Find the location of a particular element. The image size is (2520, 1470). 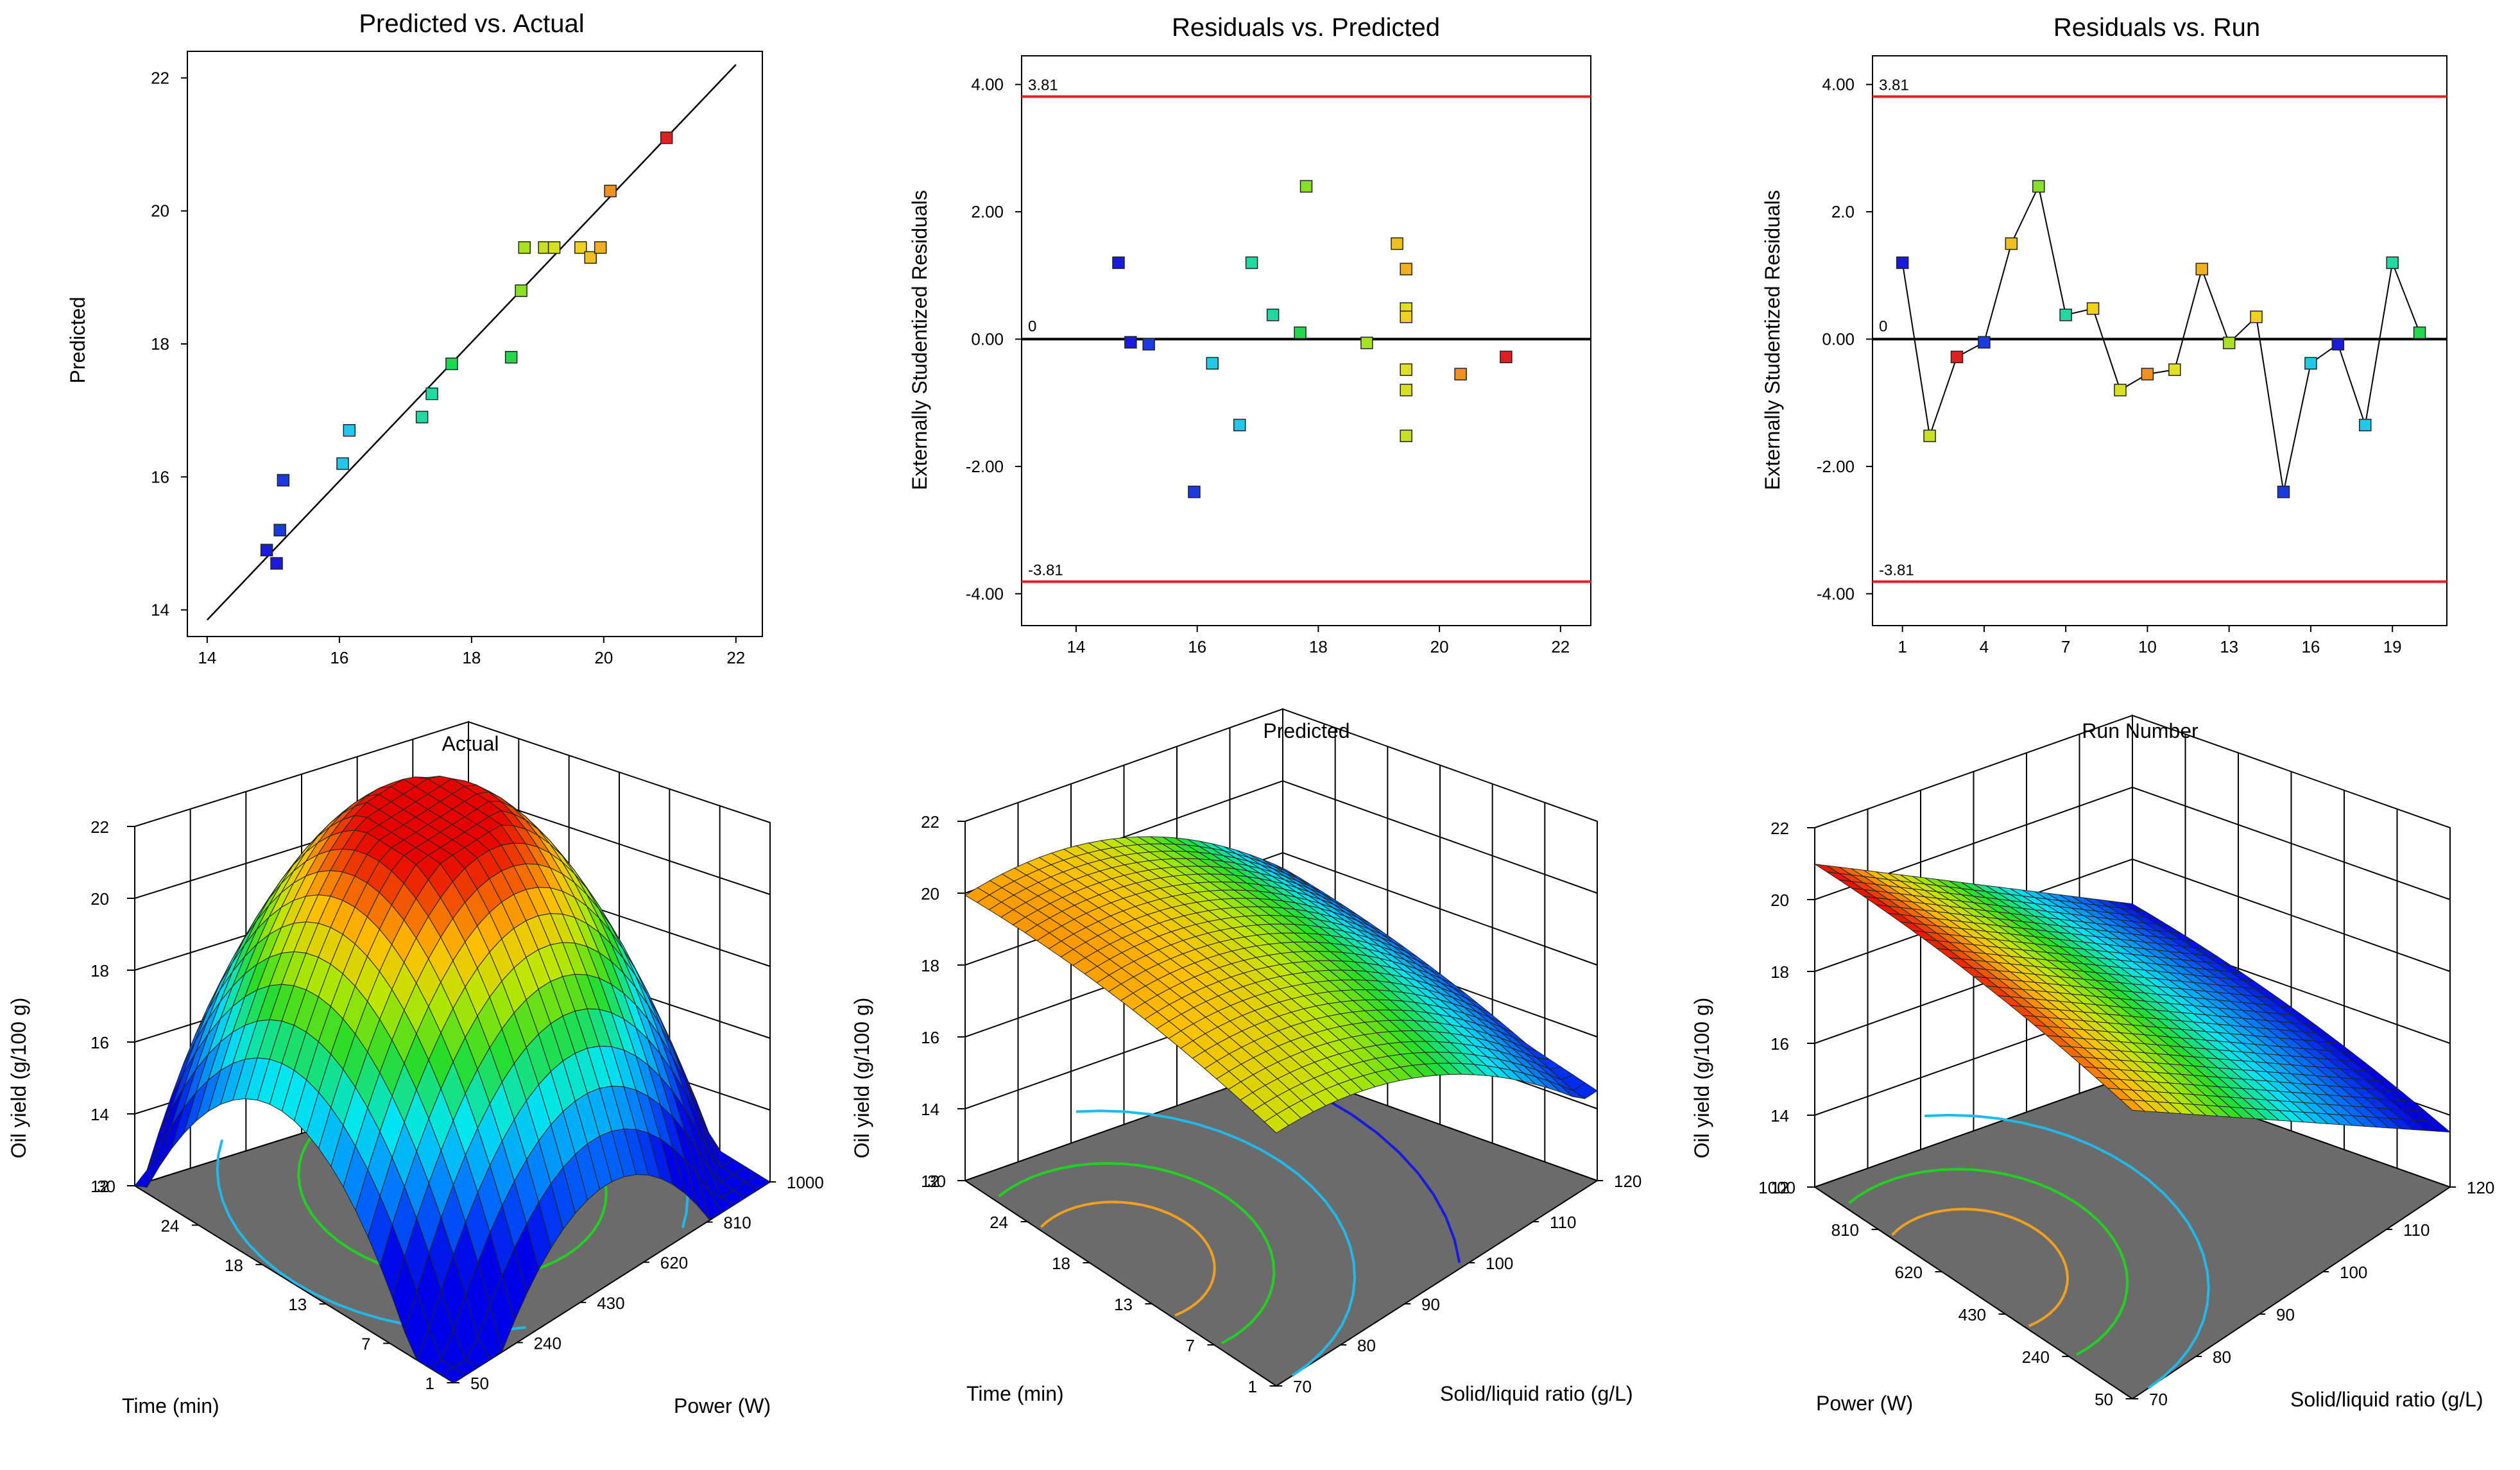

x-tick-label: 1 is located at coordinates (1902, 646).